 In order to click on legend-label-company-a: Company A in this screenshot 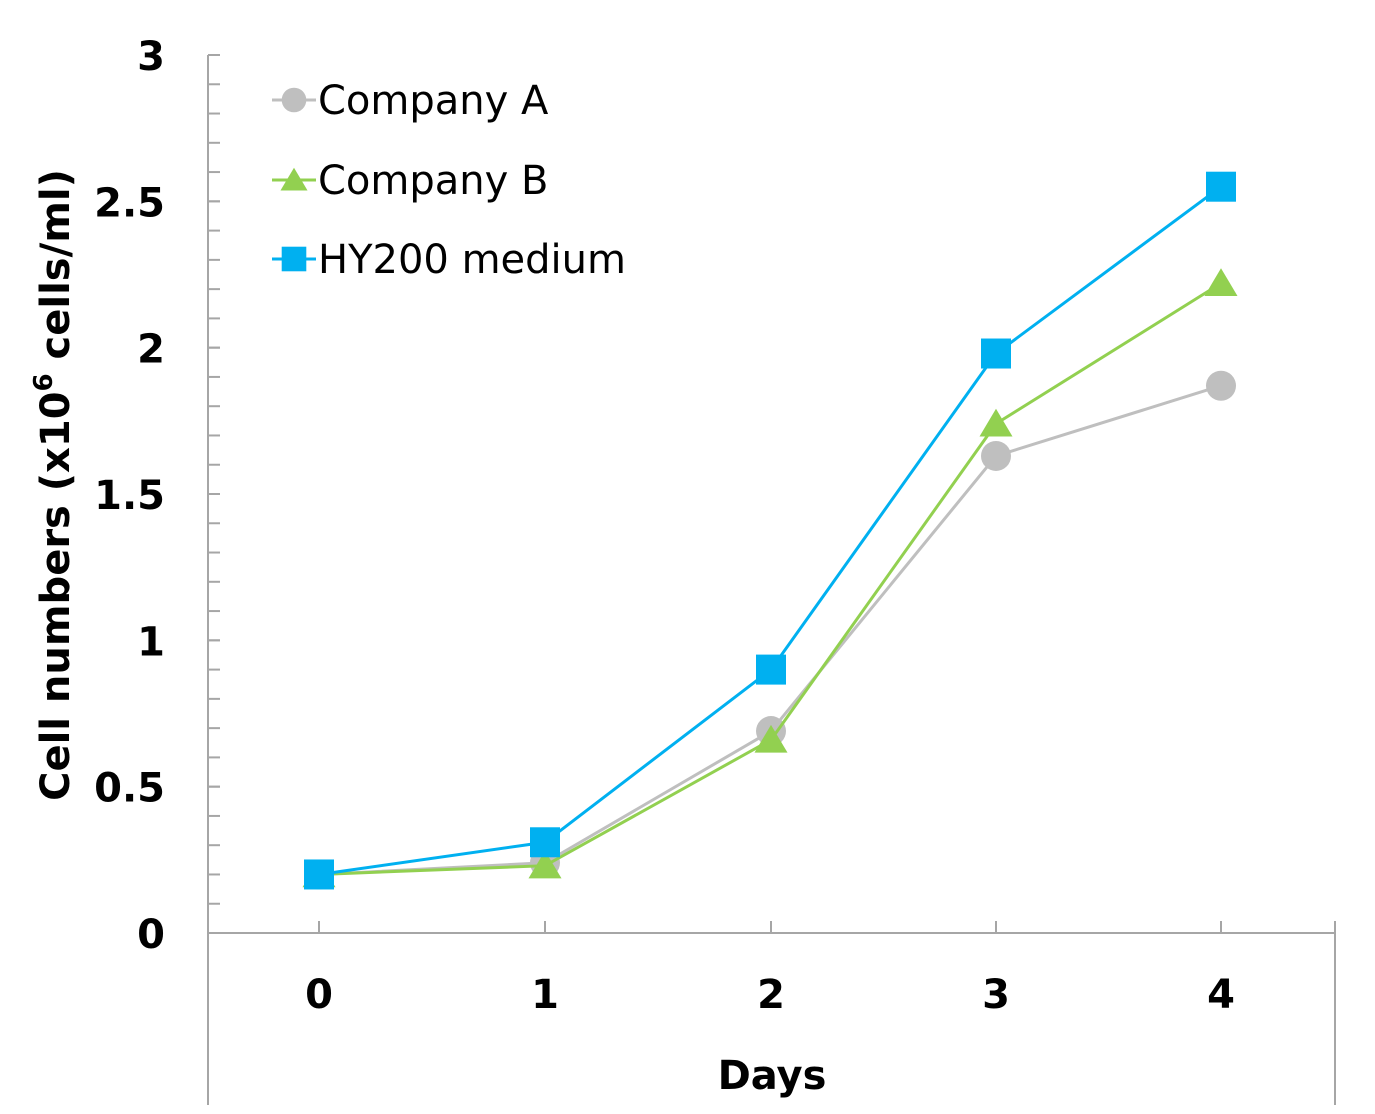, I will do `click(433, 101)`.